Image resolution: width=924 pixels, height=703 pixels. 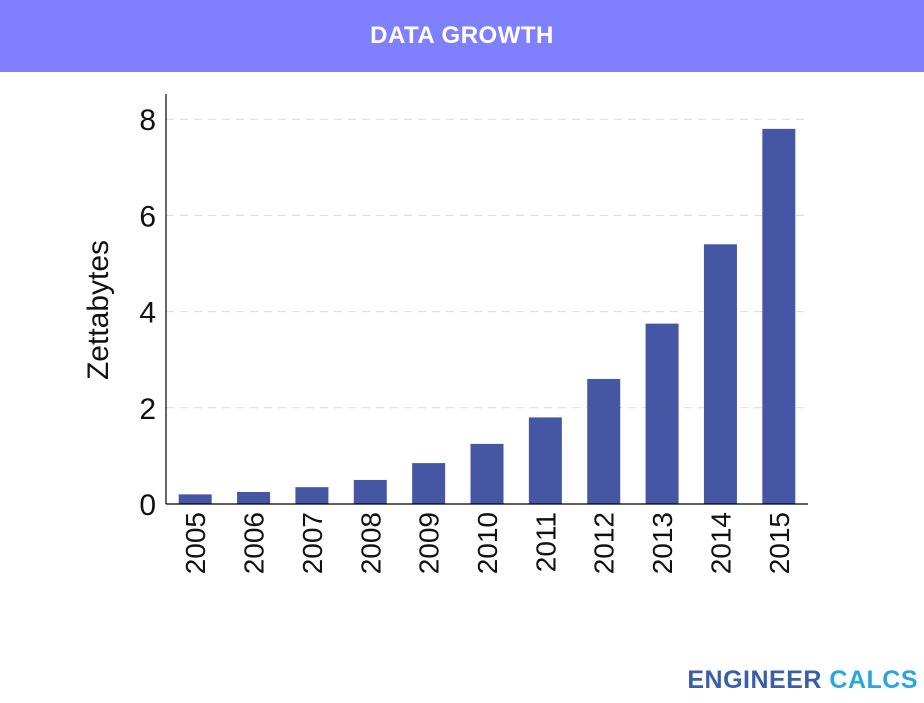 I want to click on y-tick-label-6: 6, so click(x=147, y=216).